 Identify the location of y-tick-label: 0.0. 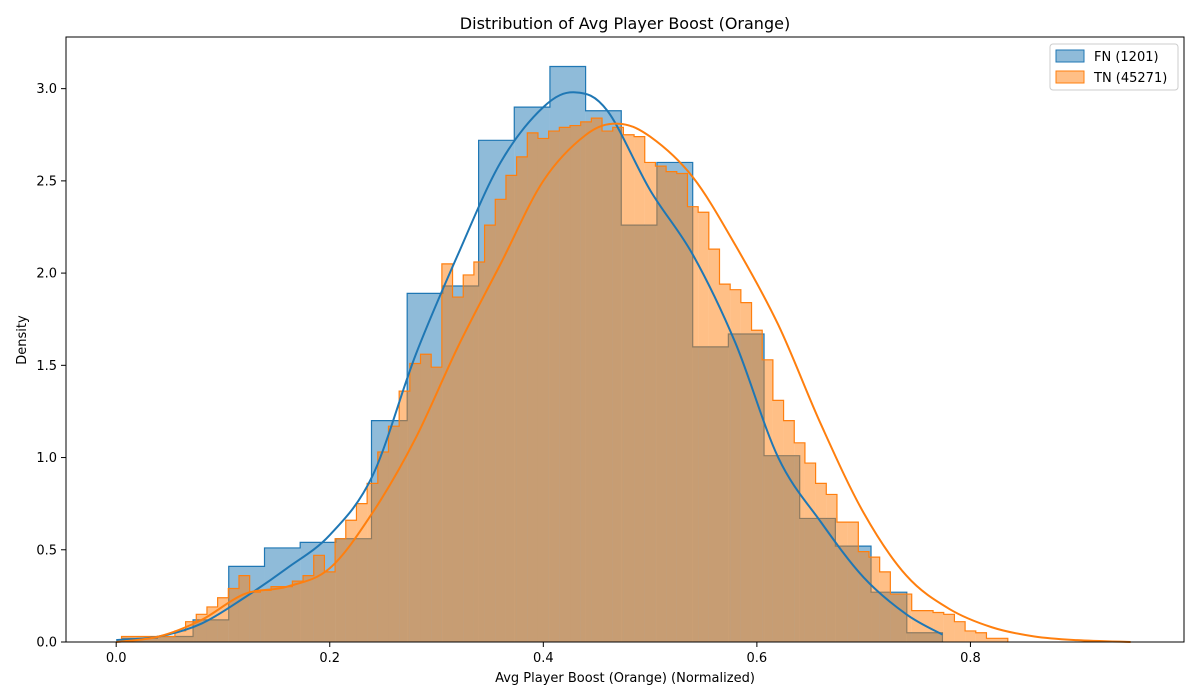
(46, 643).